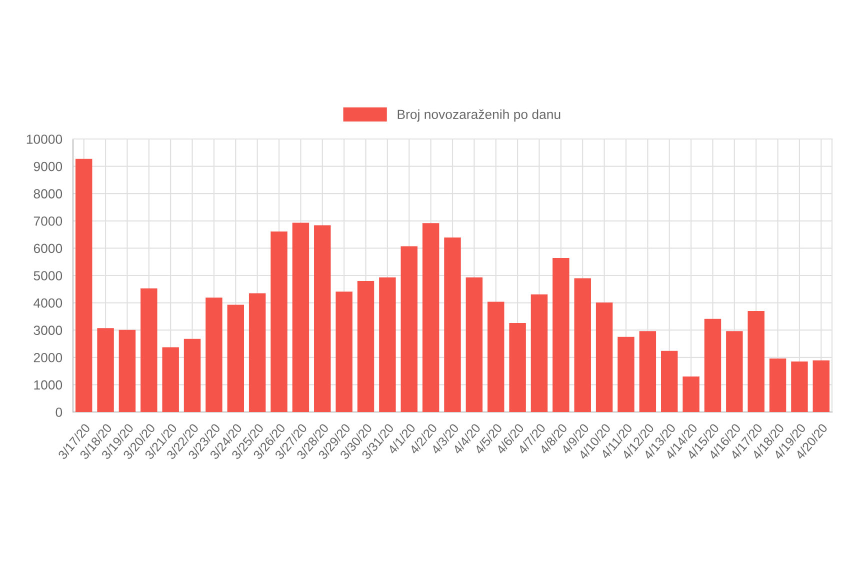  I want to click on y-tick-label: 3000, so click(48, 331).